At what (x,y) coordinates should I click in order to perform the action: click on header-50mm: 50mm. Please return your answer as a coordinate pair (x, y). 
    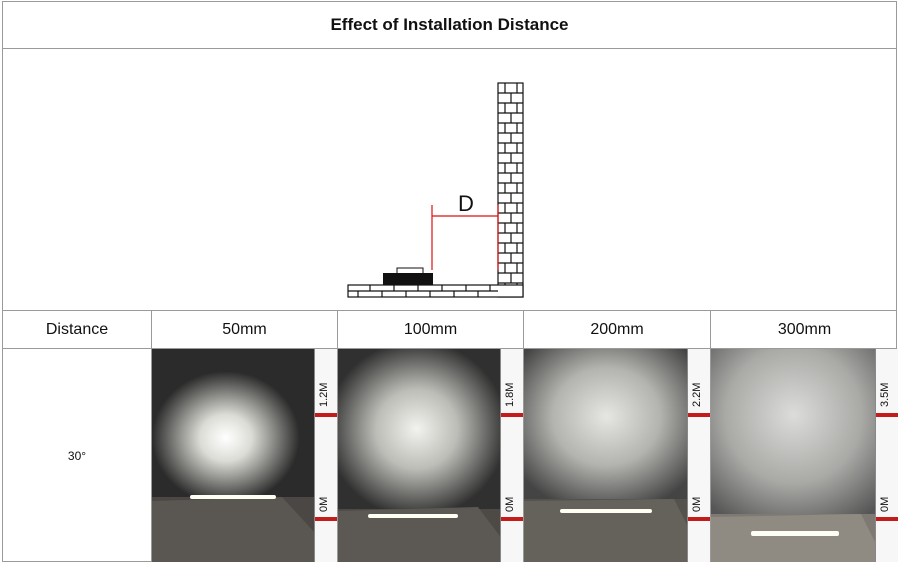
    Looking at the image, I should click on (245, 329).